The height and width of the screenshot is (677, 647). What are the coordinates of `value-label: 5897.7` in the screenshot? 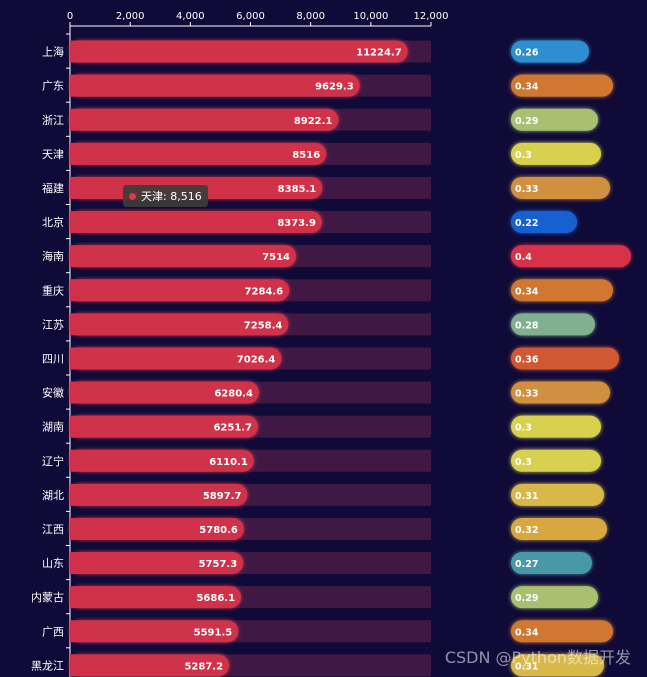 It's located at (222, 496).